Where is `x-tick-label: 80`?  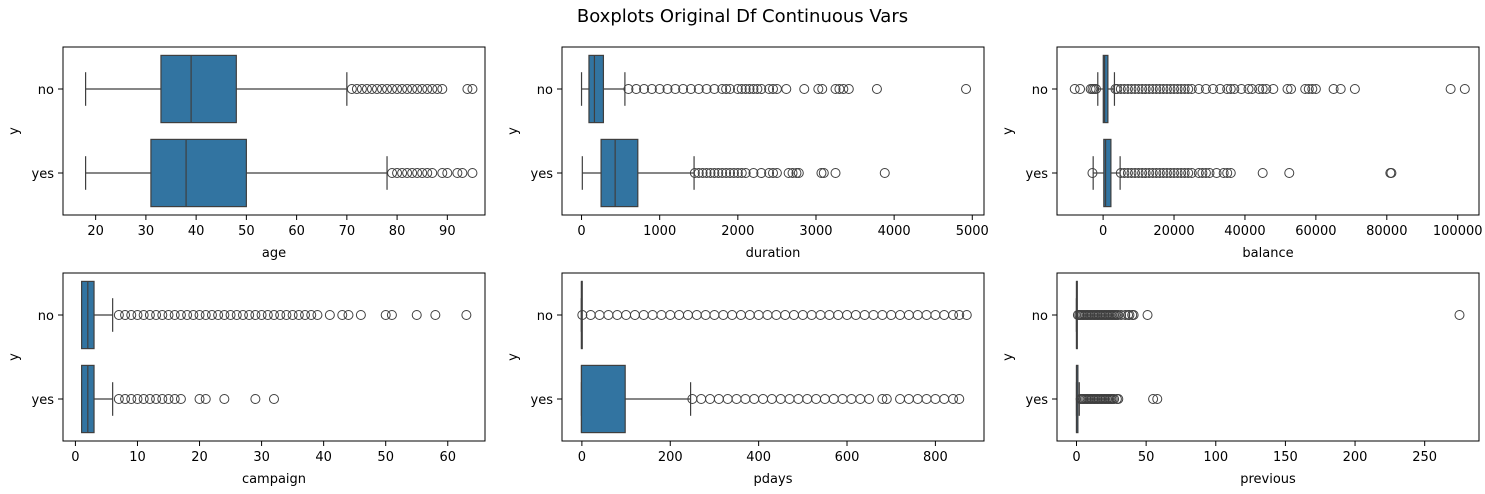 x-tick-label: 80 is located at coordinates (397, 231).